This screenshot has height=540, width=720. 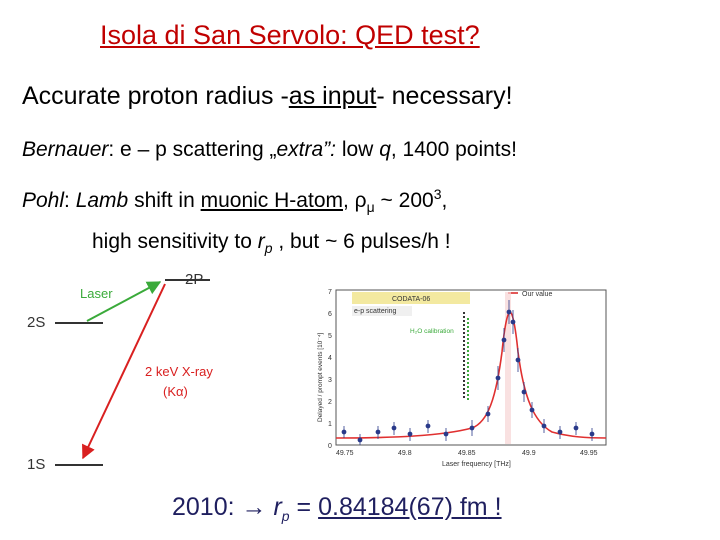 I want to click on data-points, so click(x=468, y=372).